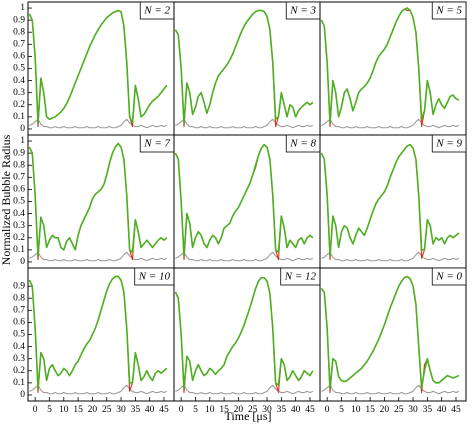 The width and height of the screenshot is (474, 431). What do you see at coordinates (302, 11) in the screenshot?
I see `panel-label: N = 3` at bounding box center [302, 11].